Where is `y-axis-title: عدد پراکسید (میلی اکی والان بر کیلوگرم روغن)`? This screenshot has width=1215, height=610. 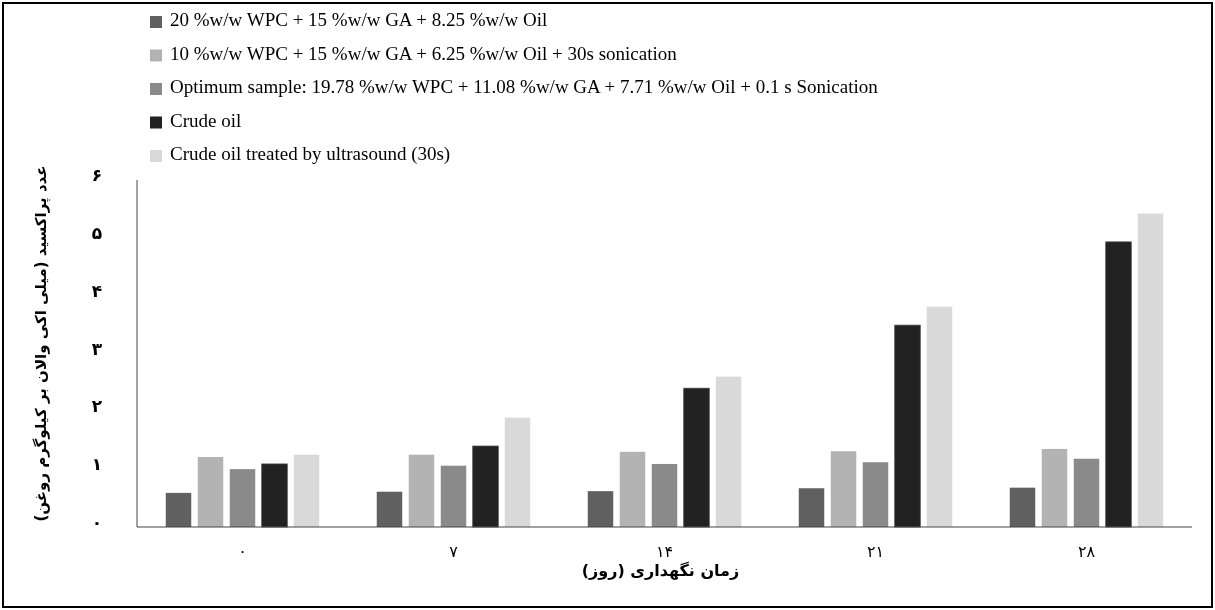 y-axis-title: عدد پراکسید (میلی اکی والان بر کیلوگرم روغن) is located at coordinates (41, 343).